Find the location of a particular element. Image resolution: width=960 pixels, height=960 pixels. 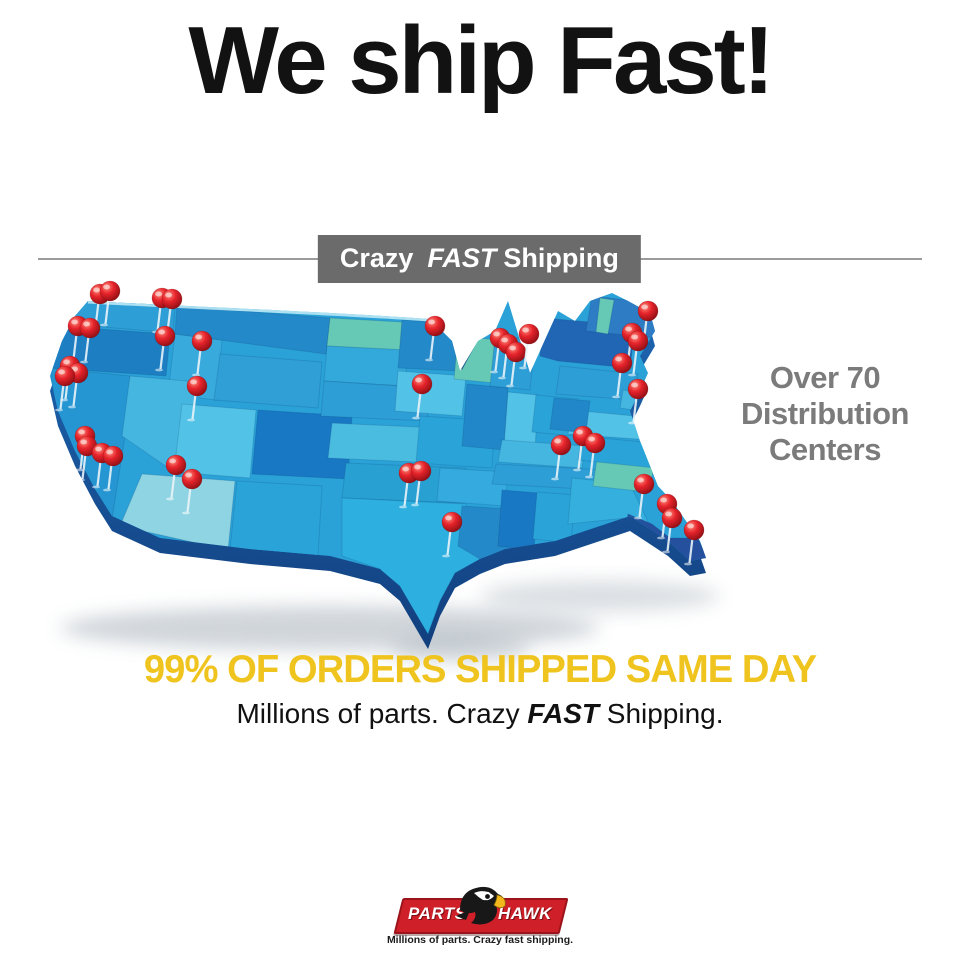

logo-word-hawk: HAWK is located at coordinates (525, 913).